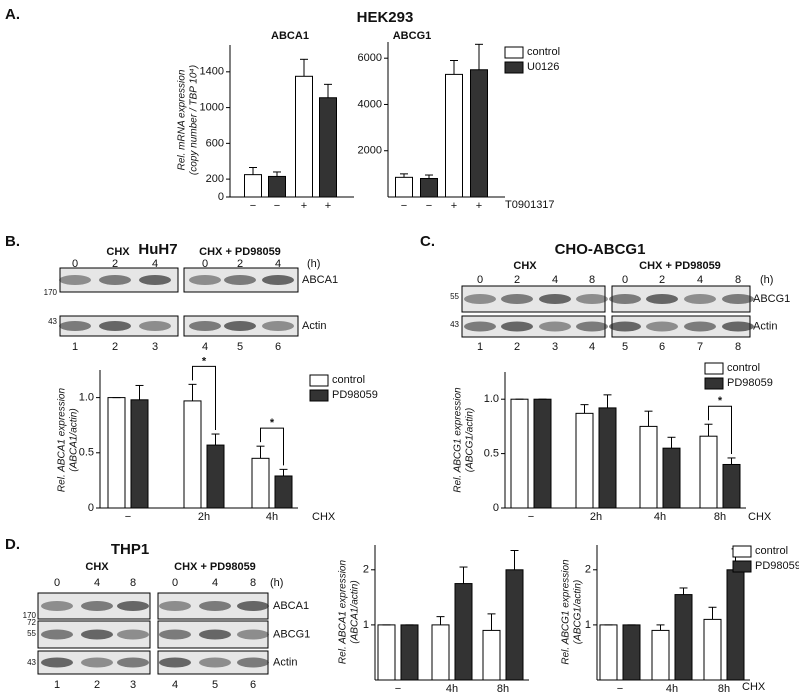 Image resolution: width=799 pixels, height=696 pixels. I want to click on panel-label: D., so click(12, 544).